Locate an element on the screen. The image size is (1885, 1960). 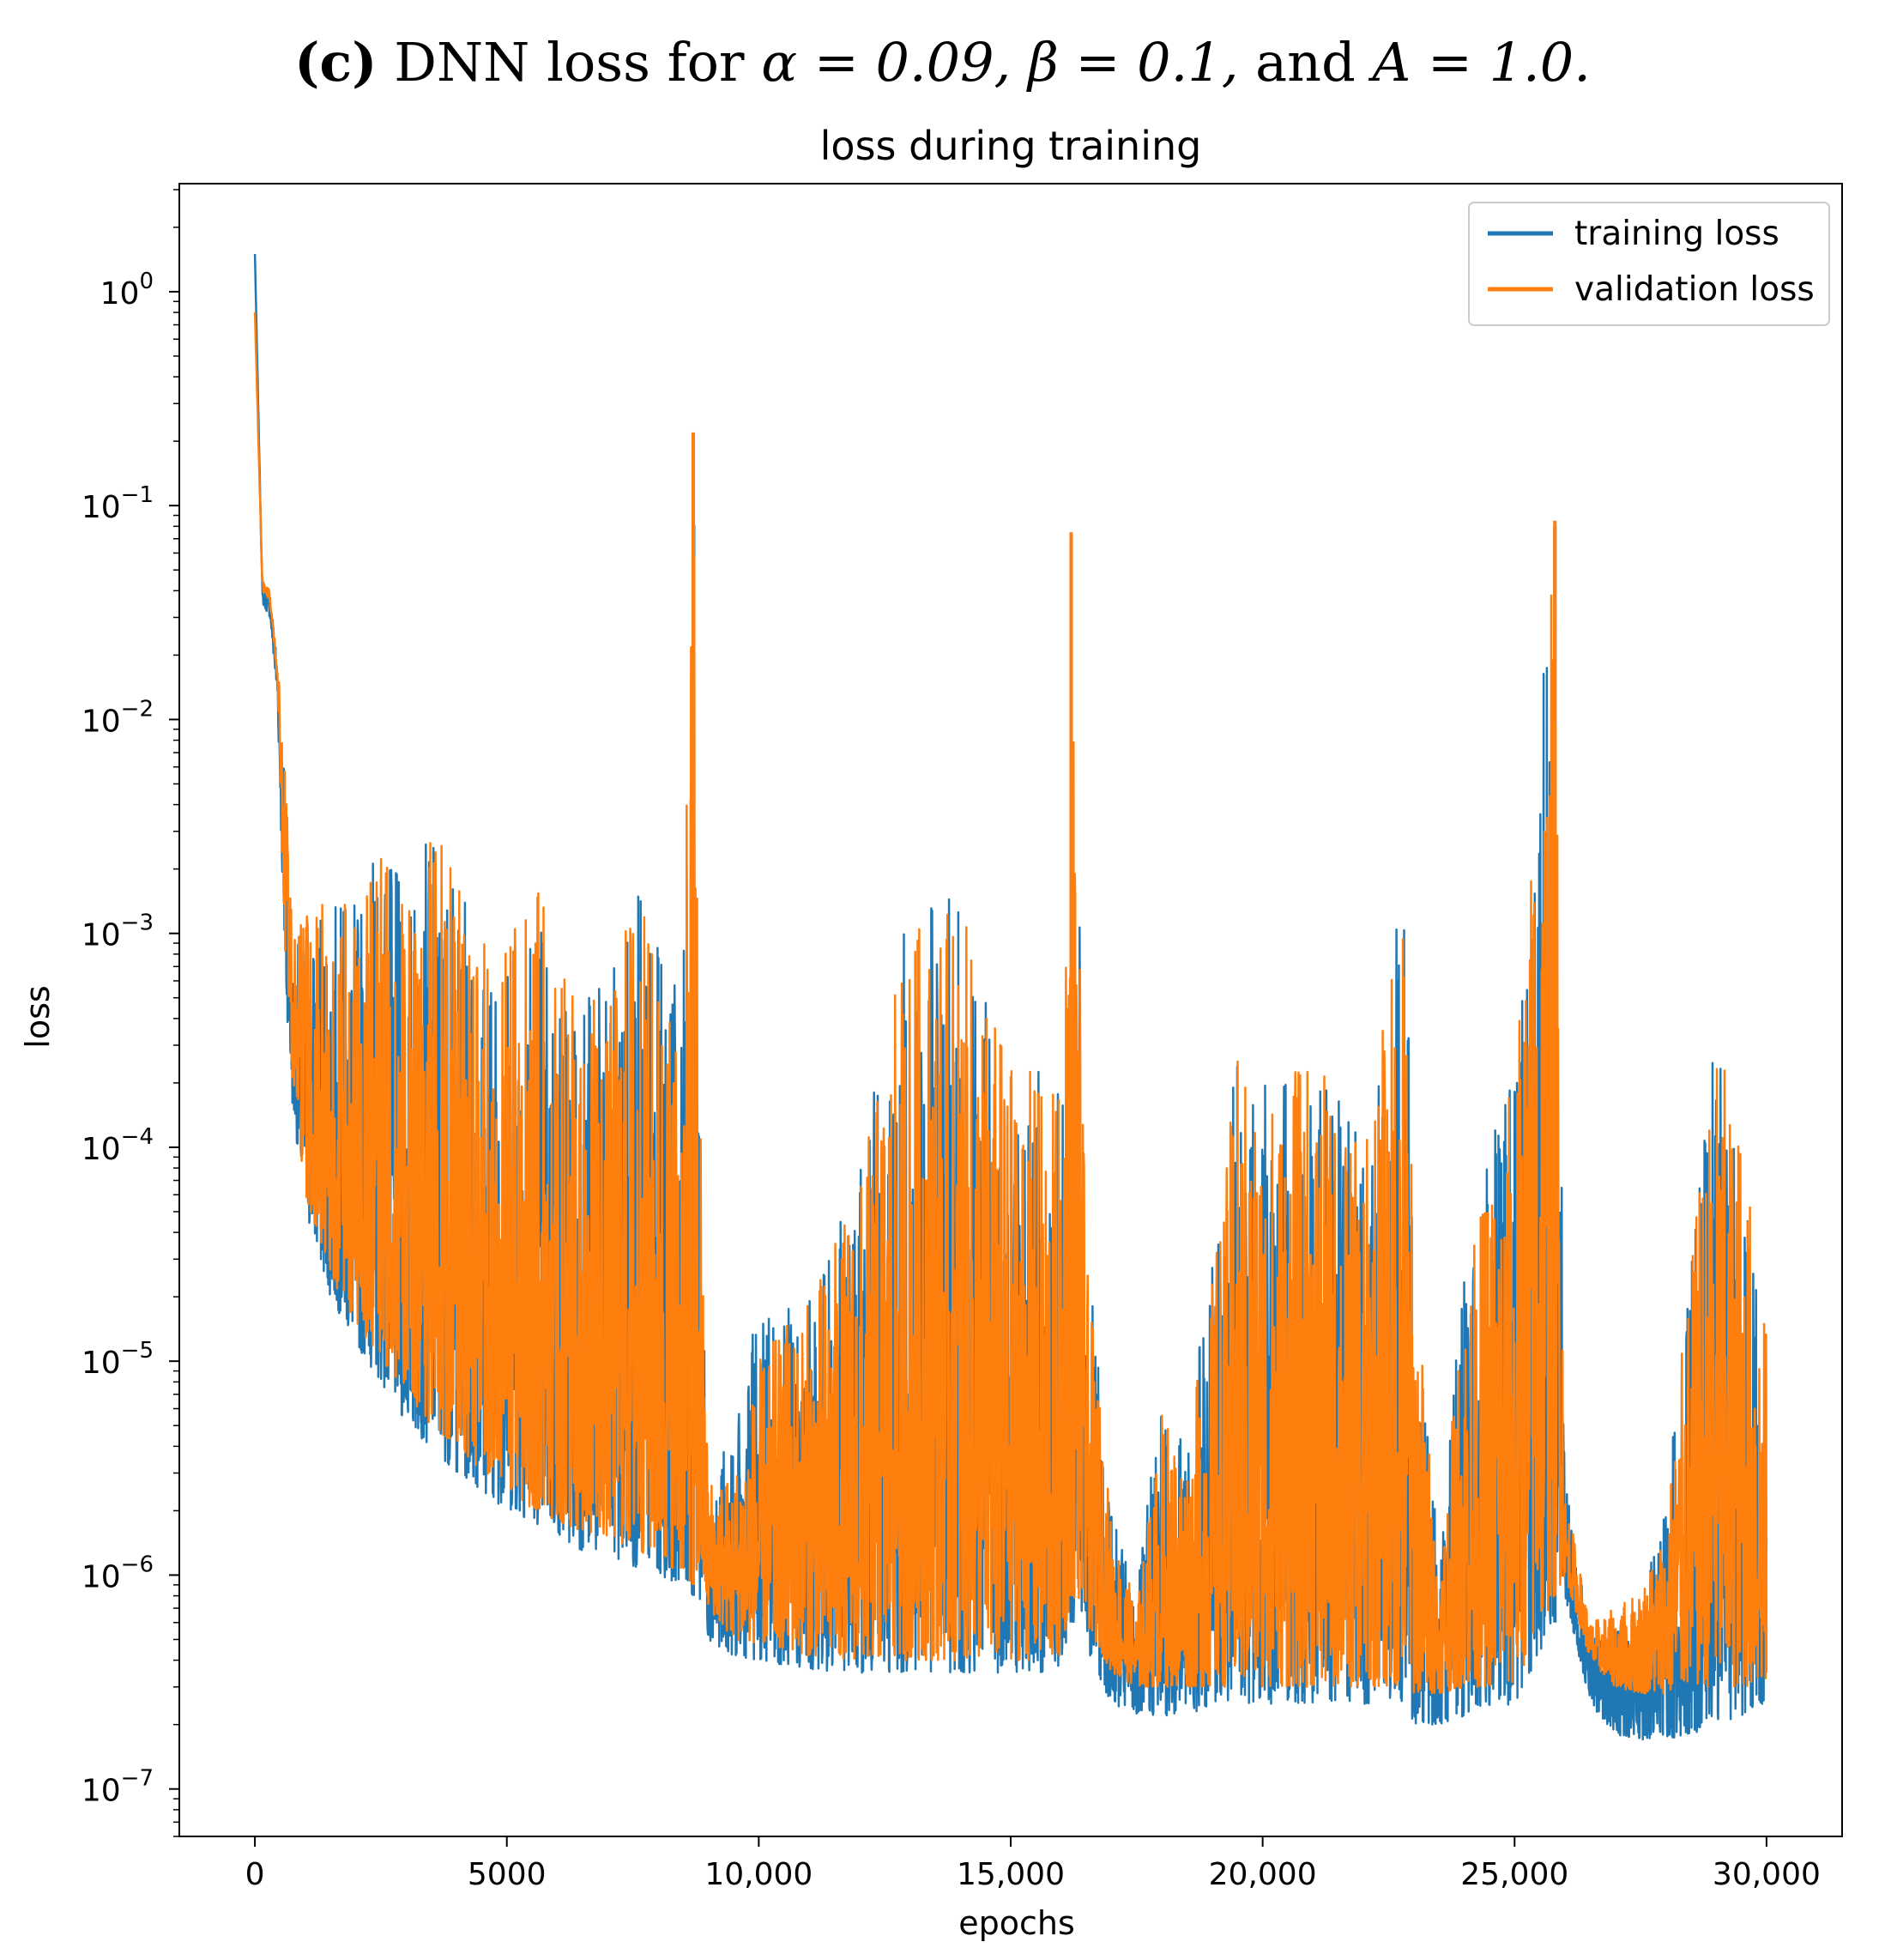
y-tick-label-exp-1: −1 is located at coordinates (137, 495).